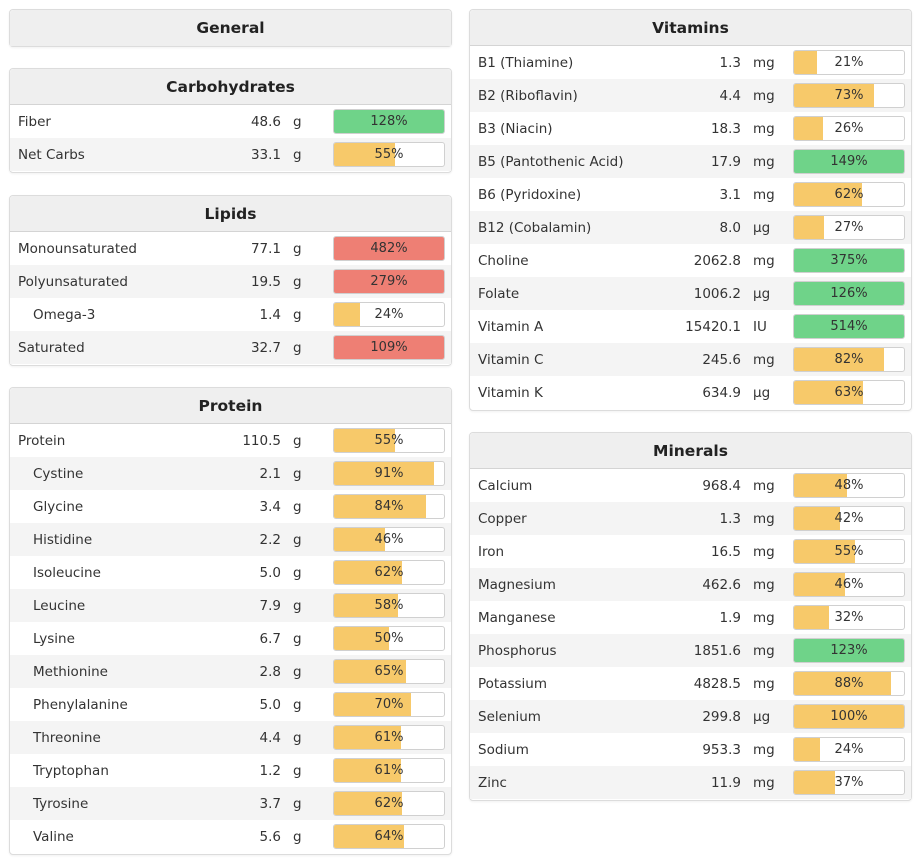 Image resolution: width=920 pixels, height=865 pixels. What do you see at coordinates (690, 451) in the screenshot?
I see `minerals-panel-title: Minerals` at bounding box center [690, 451].